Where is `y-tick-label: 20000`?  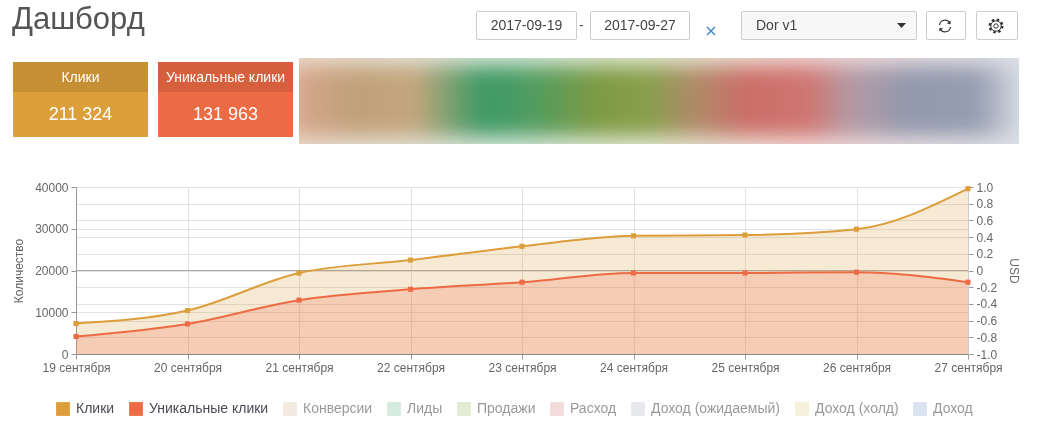 y-tick-label: 20000 is located at coordinates (52, 271).